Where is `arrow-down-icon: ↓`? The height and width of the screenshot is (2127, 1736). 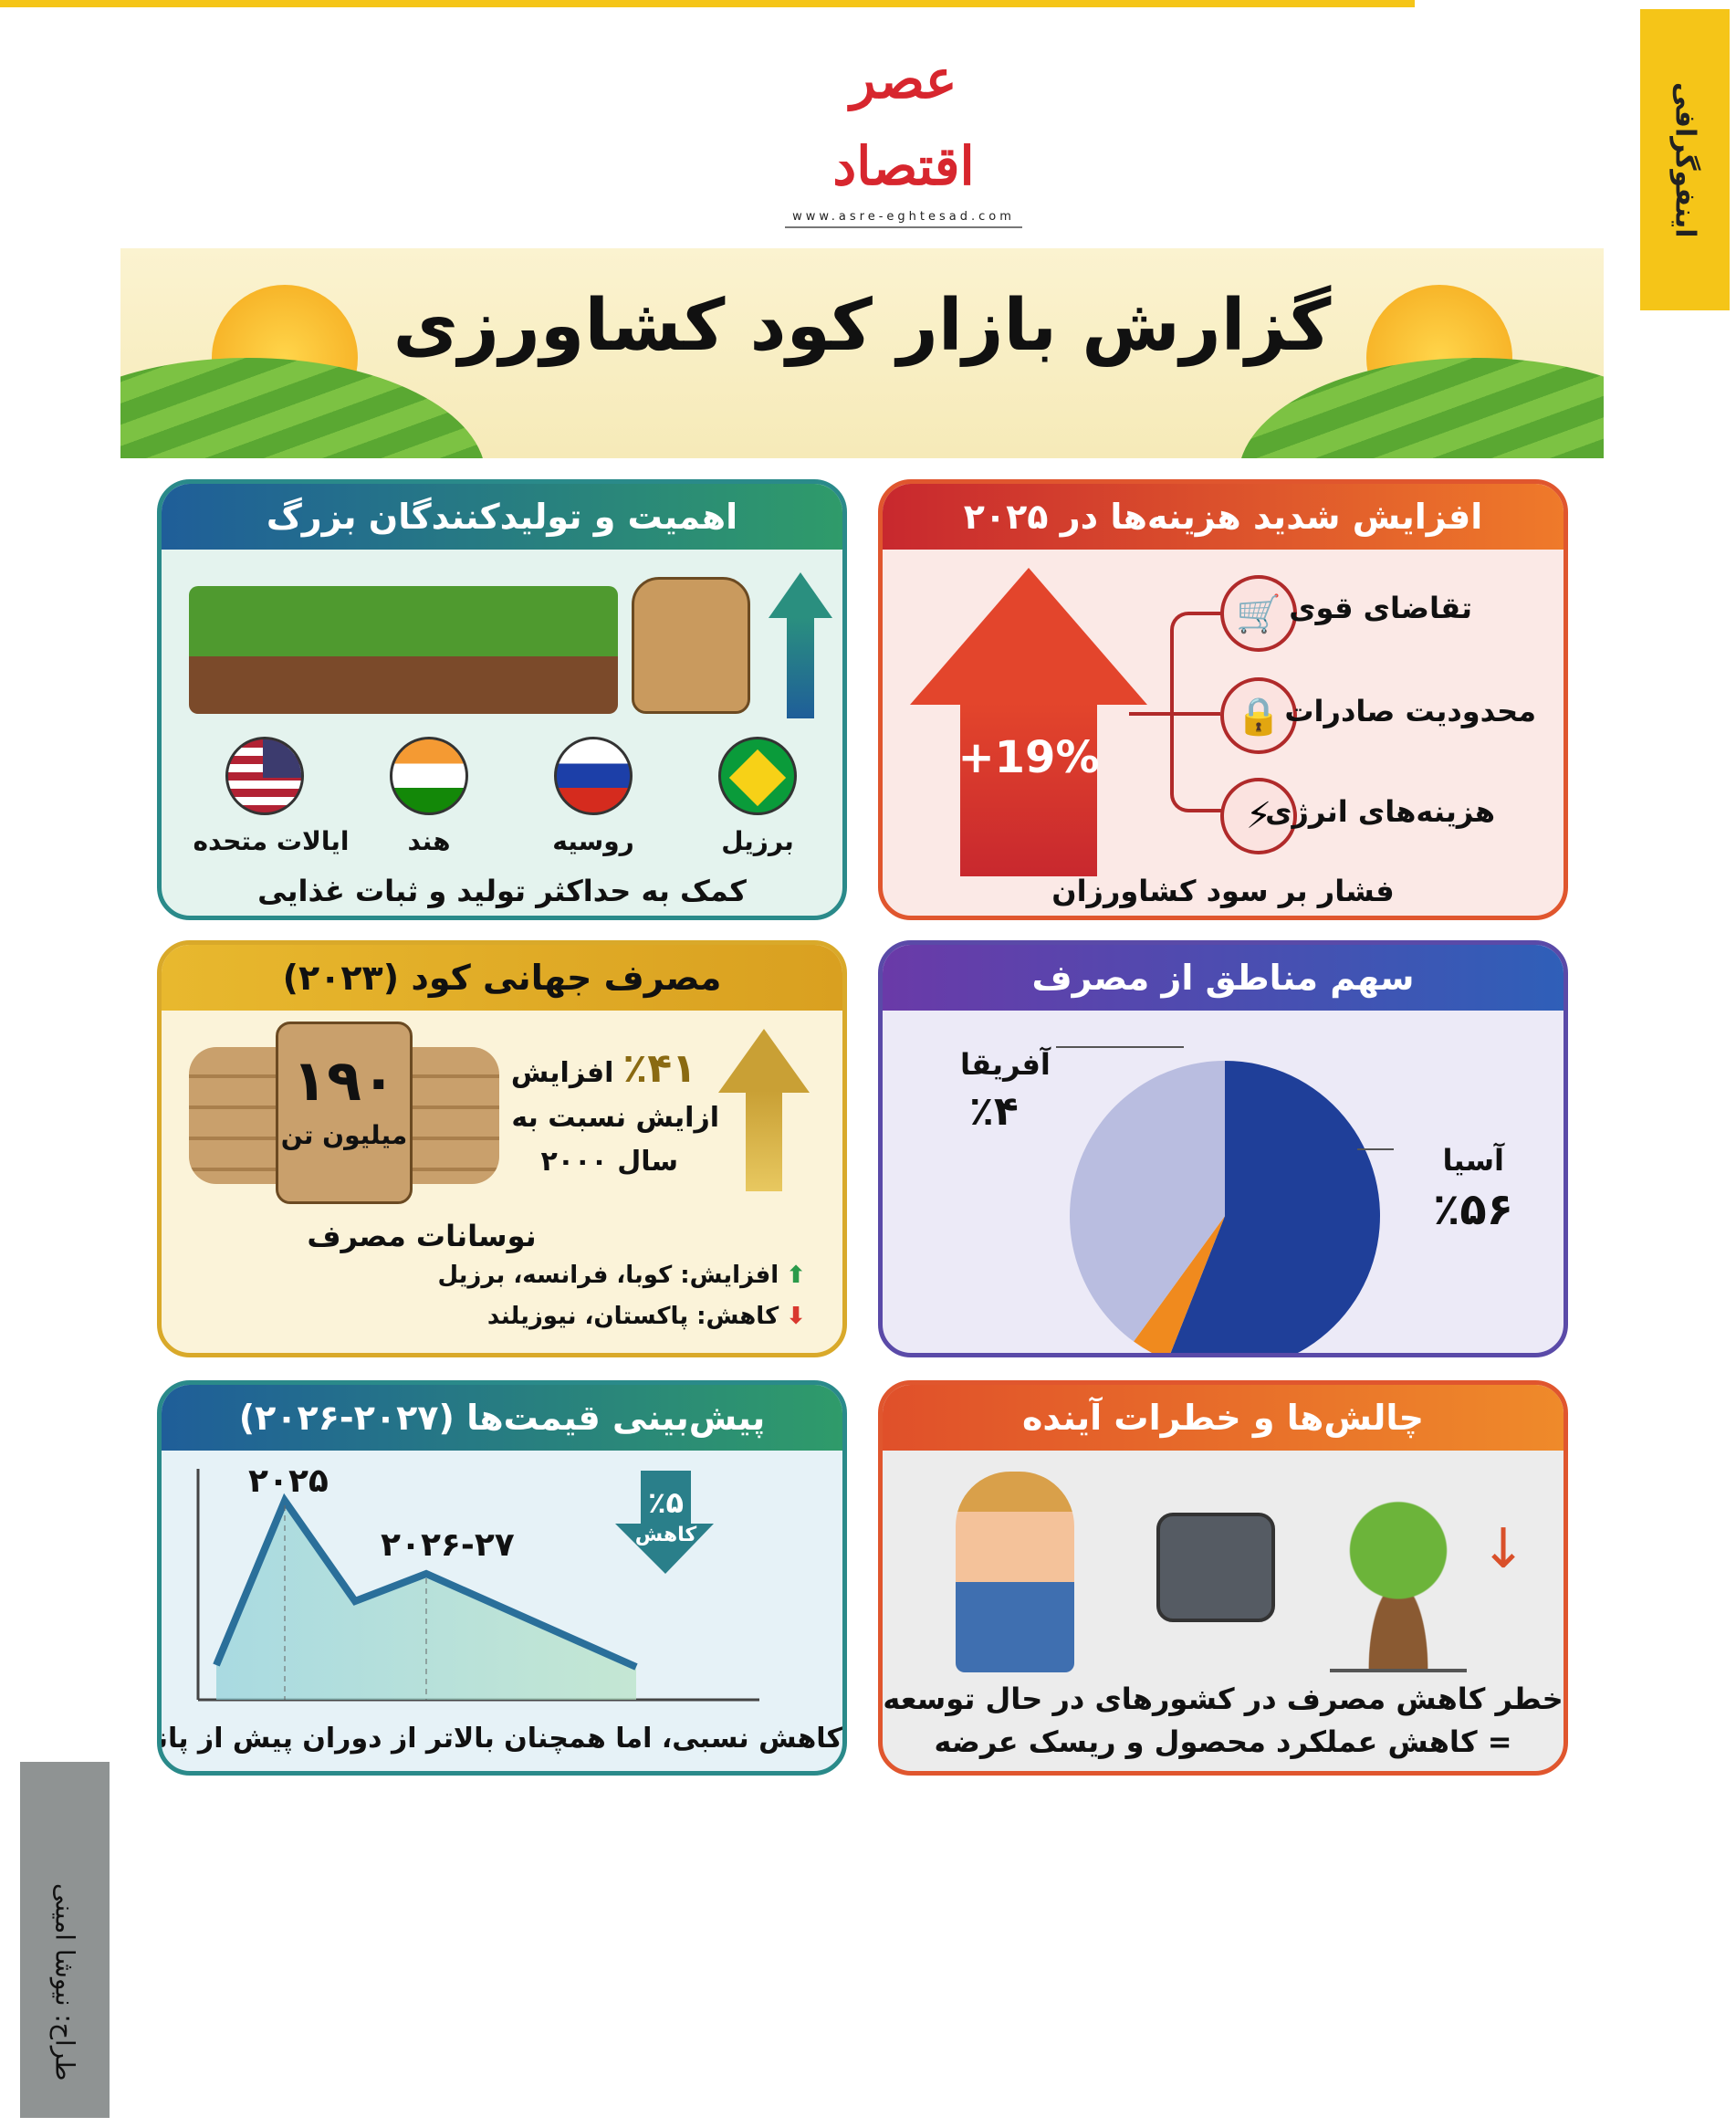 arrow-down-icon: ↓ is located at coordinates (1503, 1549).